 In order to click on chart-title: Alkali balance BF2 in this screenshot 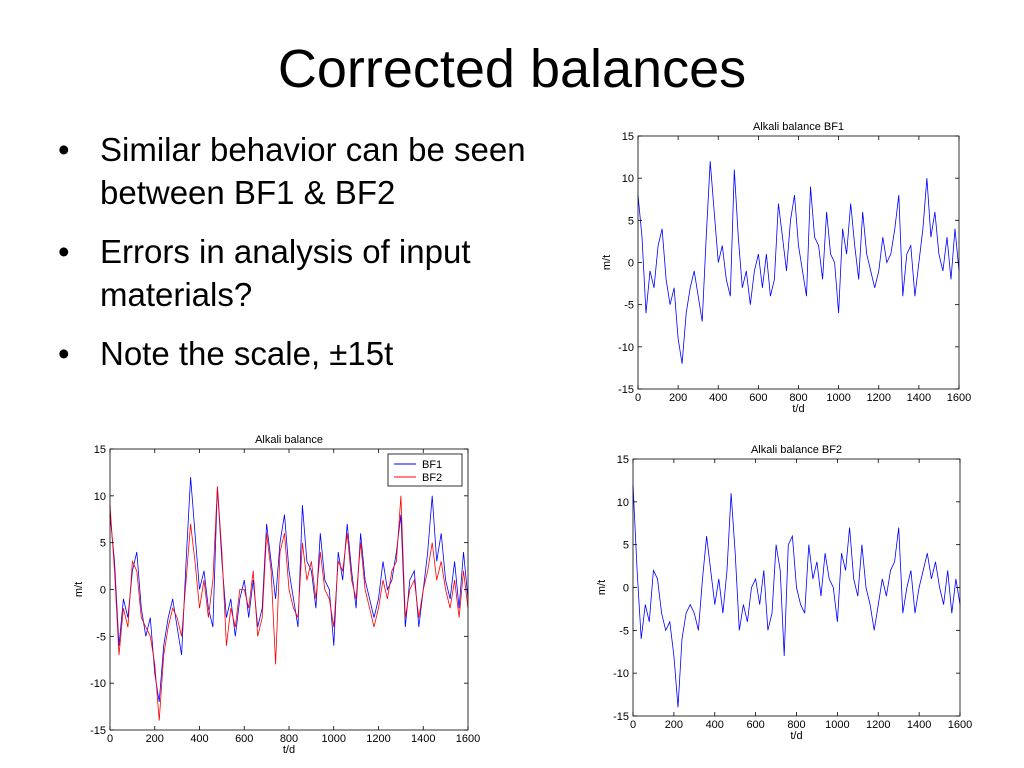, I will do `click(796, 450)`.